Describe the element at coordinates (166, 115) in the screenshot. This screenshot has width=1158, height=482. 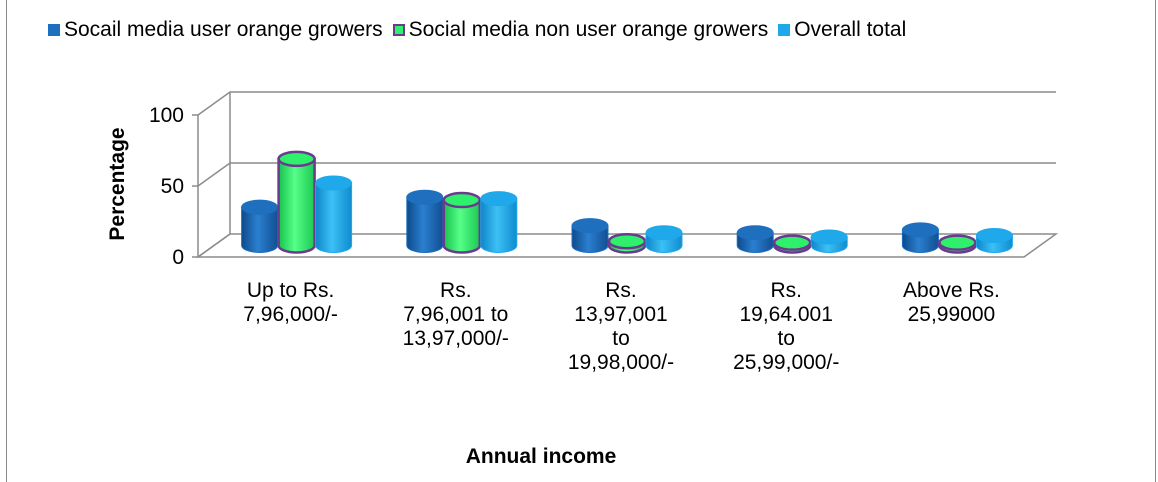
I see `y-tick-label: 100` at that location.